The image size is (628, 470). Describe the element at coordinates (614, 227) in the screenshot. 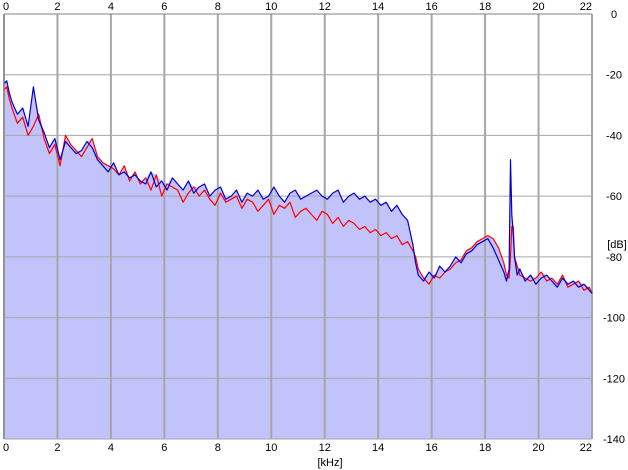

I see `y-tick-labels: 0 -20 -40 -60 -80 -100 -120 -140` at that location.